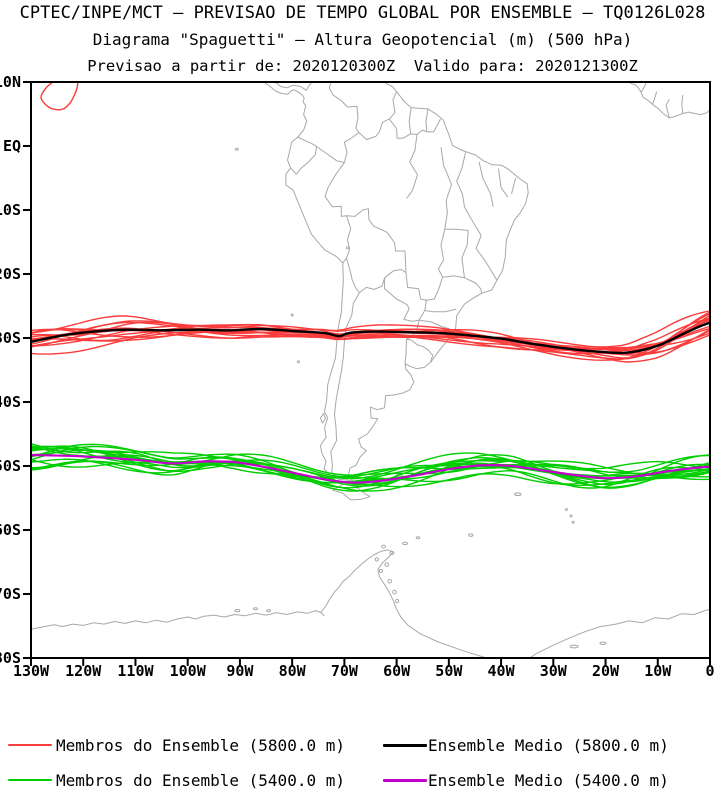 This screenshot has width=725, height=792. Describe the element at coordinates (12, 146) in the screenshot. I see `y-tick-label: EQ` at that location.